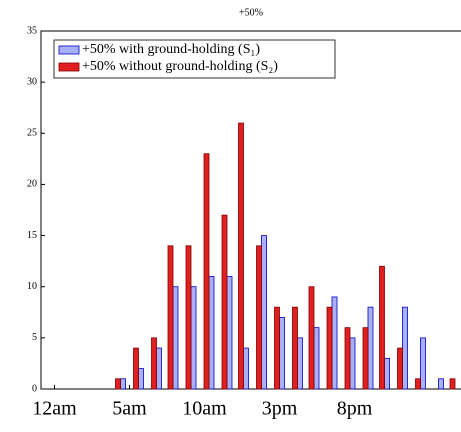 Image resolution: width=461 pixels, height=432 pixels. What do you see at coordinates (54, 409) in the screenshot?
I see `x-tick-label: 12am` at bounding box center [54, 409].